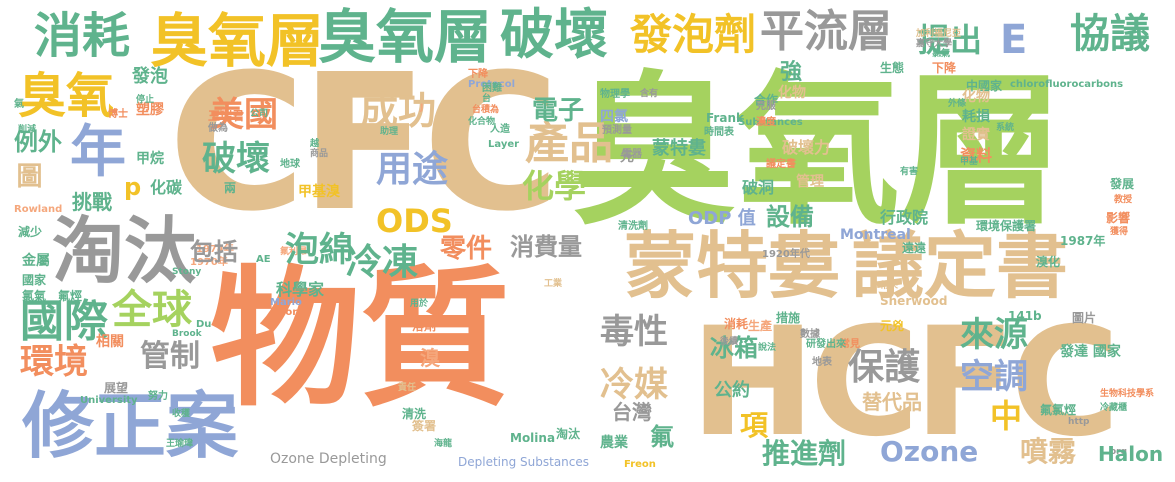 This screenshot has width=1175, height=482. I want to click on word: 常見, so click(850, 344).